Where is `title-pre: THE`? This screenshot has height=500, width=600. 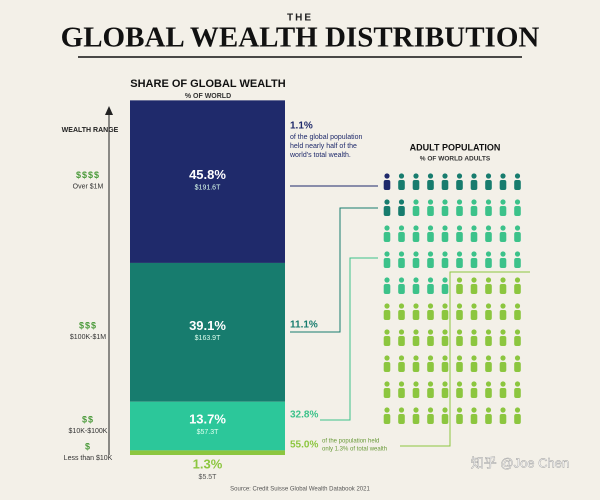 title-pre: THE is located at coordinates (300, 18).